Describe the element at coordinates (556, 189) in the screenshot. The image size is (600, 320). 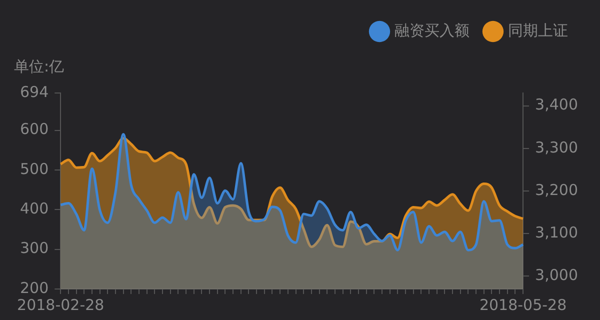
I see `y2-tick-label: 3,200` at that location.